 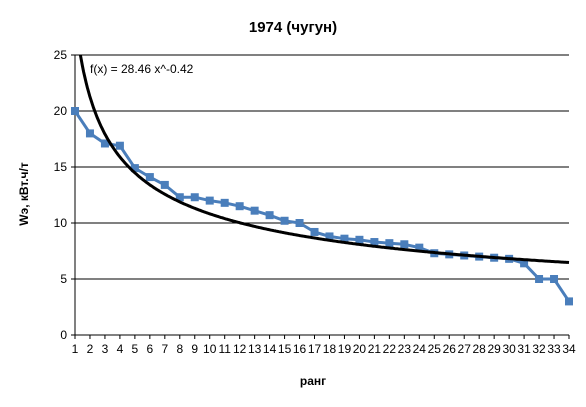 I want to click on y-tick-label: 10, so click(x=61, y=223).